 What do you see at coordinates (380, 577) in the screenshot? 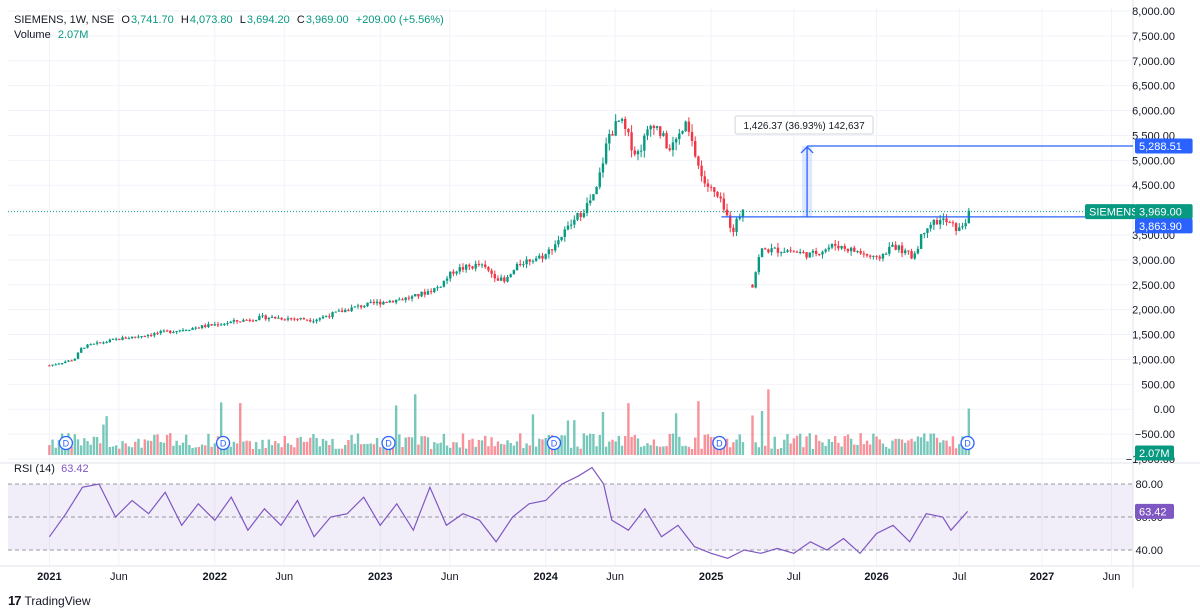
I see `time-tick-label: 2023` at bounding box center [380, 577].